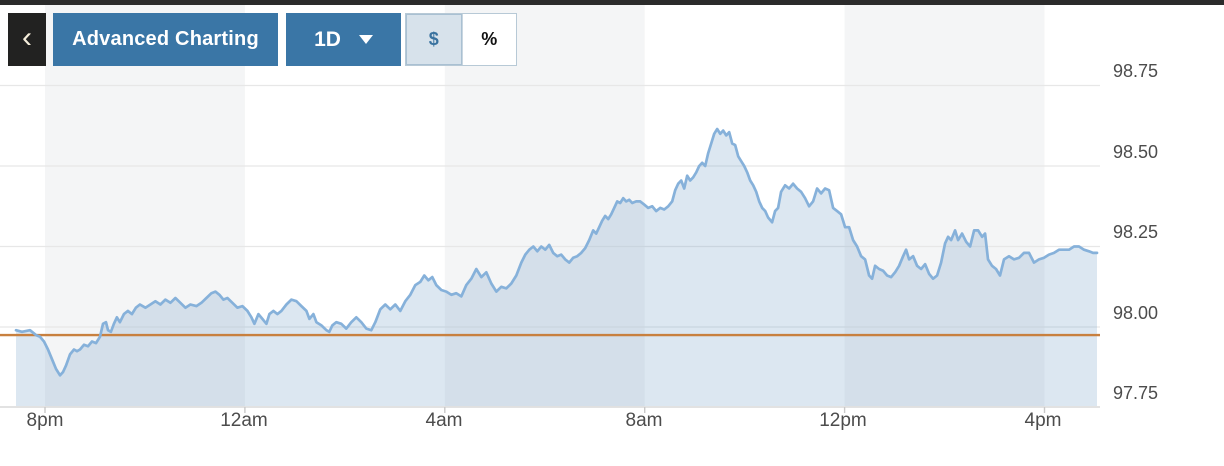 This screenshot has height=466, width=1224. I want to click on percent-toggle-button: %, so click(488, 39).